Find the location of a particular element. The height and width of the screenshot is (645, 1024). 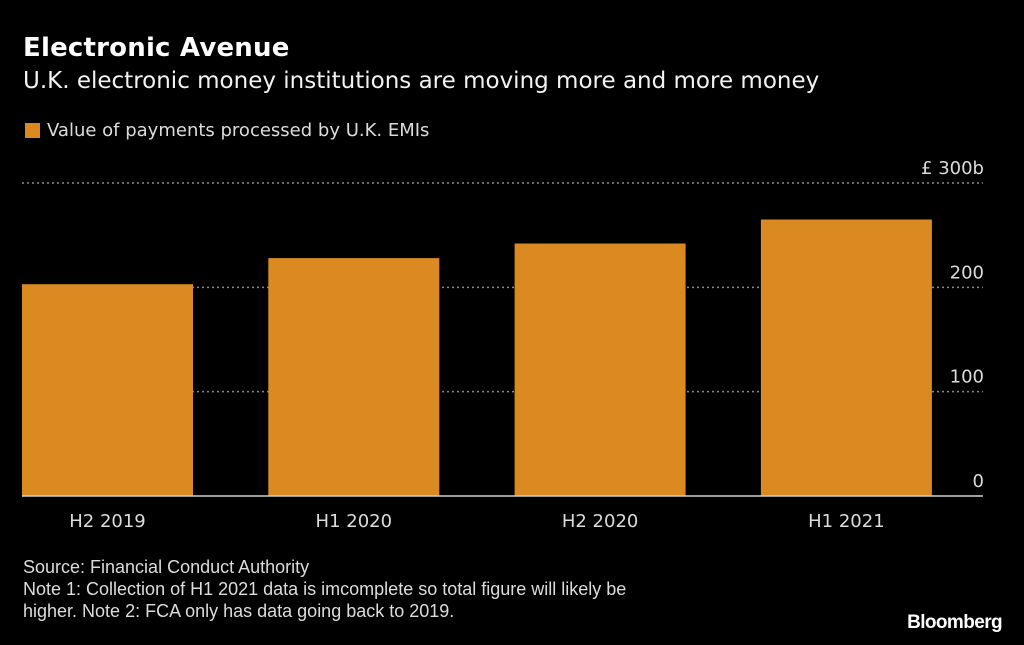

chart-title: Electronic Avenue is located at coordinates (156, 48).